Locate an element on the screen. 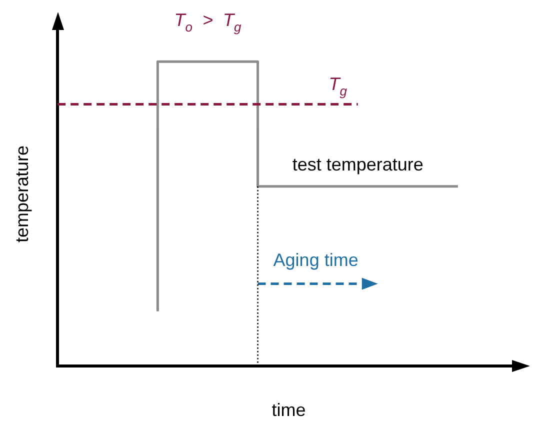  annotation: test temperature is located at coordinates (358, 164).